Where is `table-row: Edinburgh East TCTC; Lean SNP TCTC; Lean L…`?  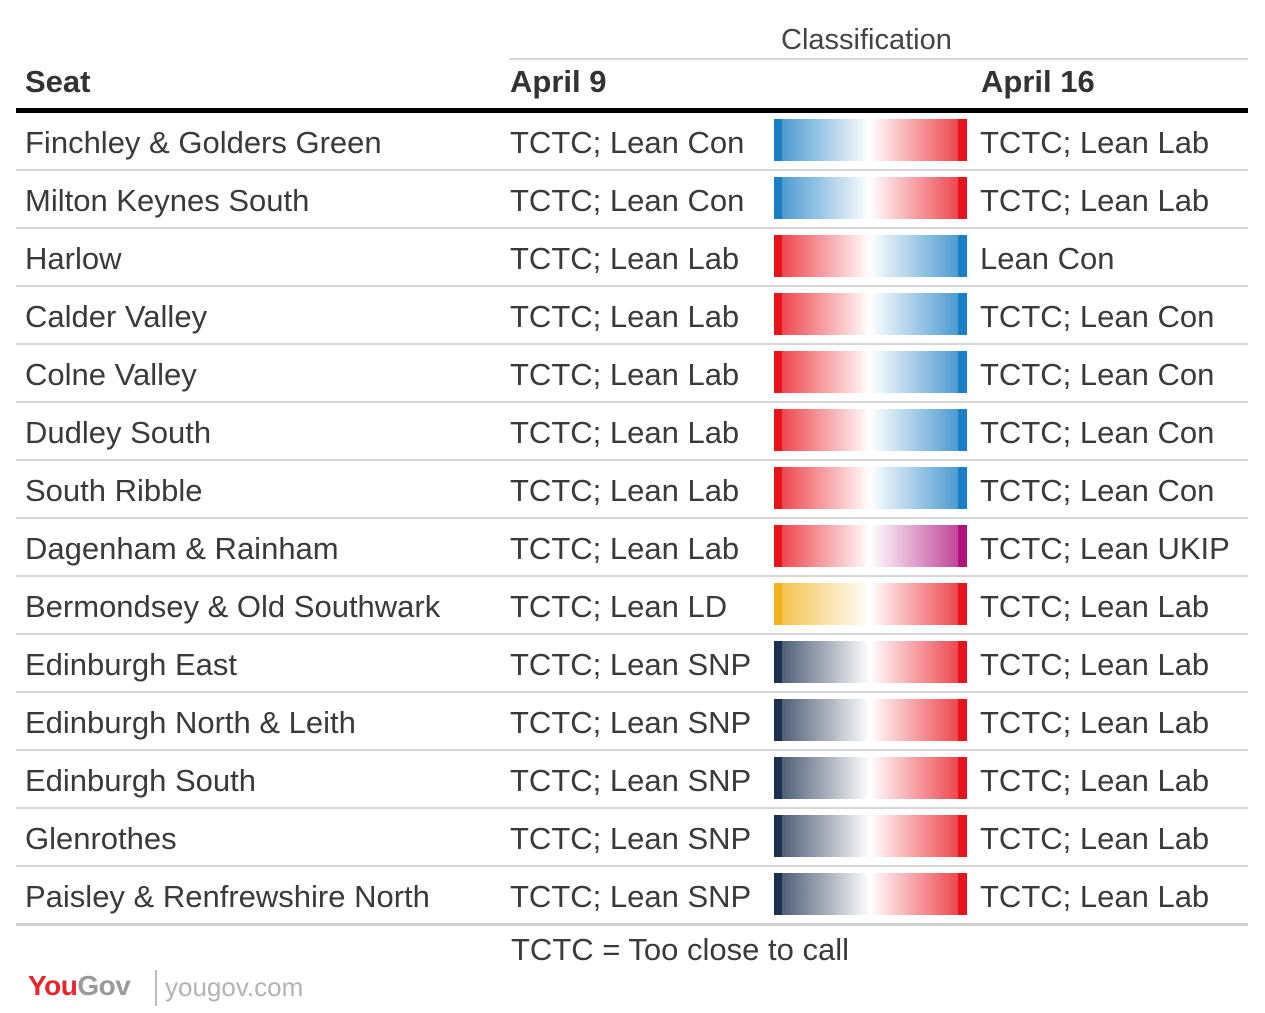 table-row: Edinburgh East TCTC; Lean SNP TCTC; Lean L… is located at coordinates (632, 664).